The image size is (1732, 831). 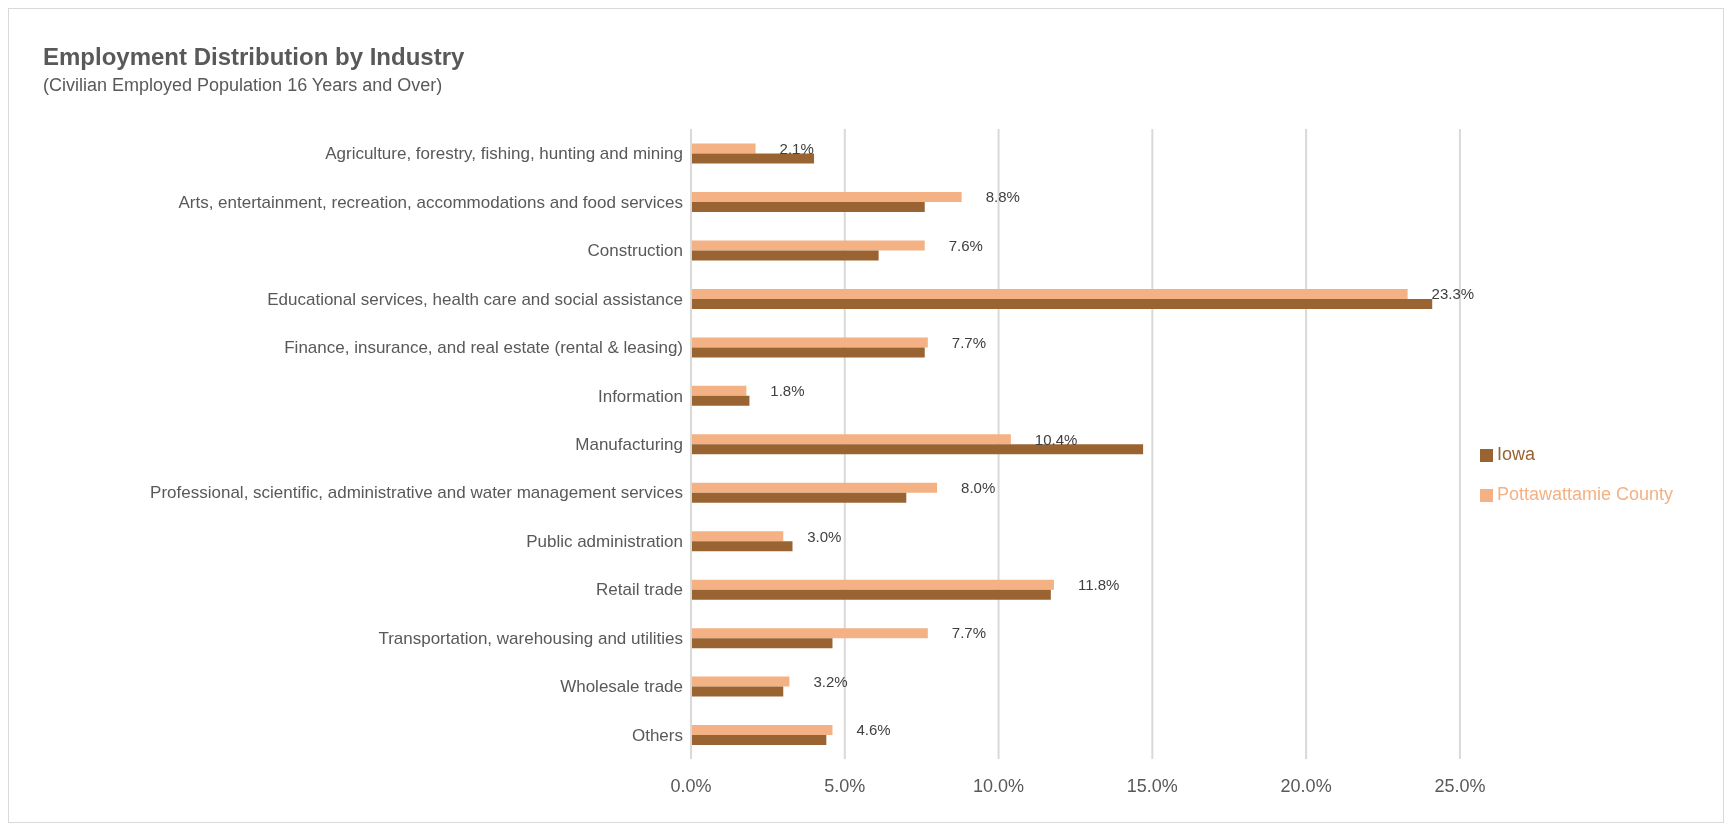 I want to click on y-tick-label: Retail trade, so click(x=639, y=590).